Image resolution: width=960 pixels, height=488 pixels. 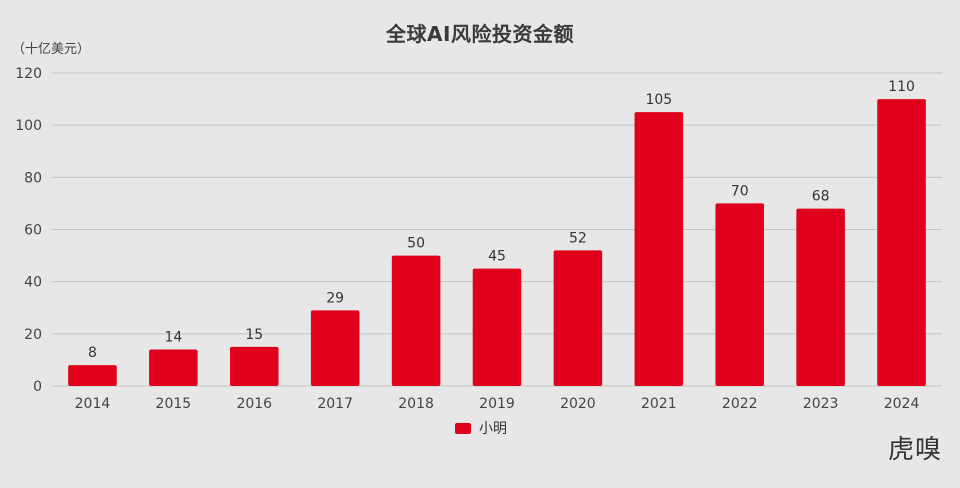 I want to click on y-tick-label: 120, so click(x=28, y=74).